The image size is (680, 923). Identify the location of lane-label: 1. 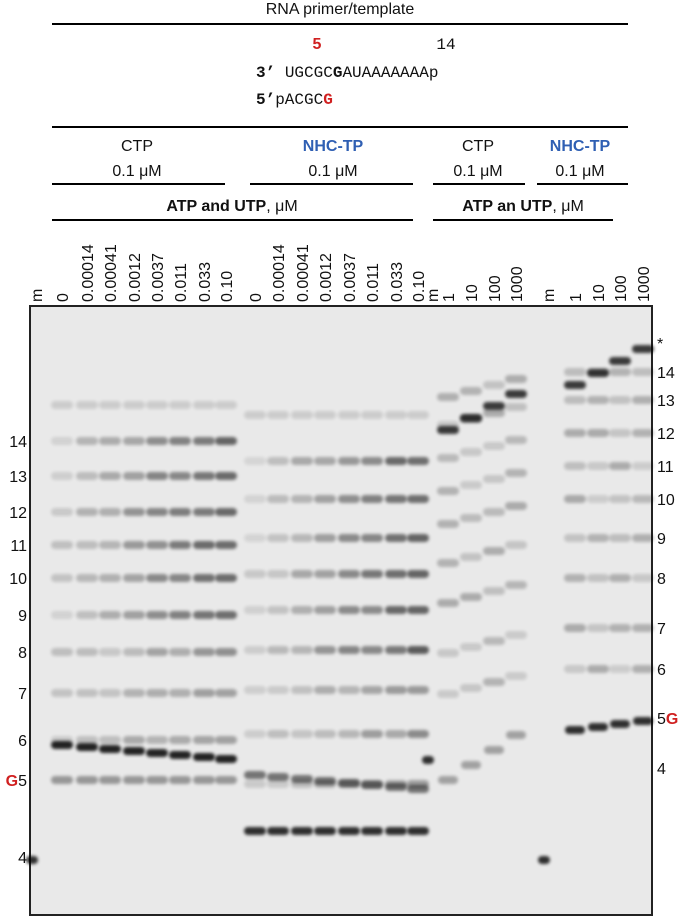
(576, 297).